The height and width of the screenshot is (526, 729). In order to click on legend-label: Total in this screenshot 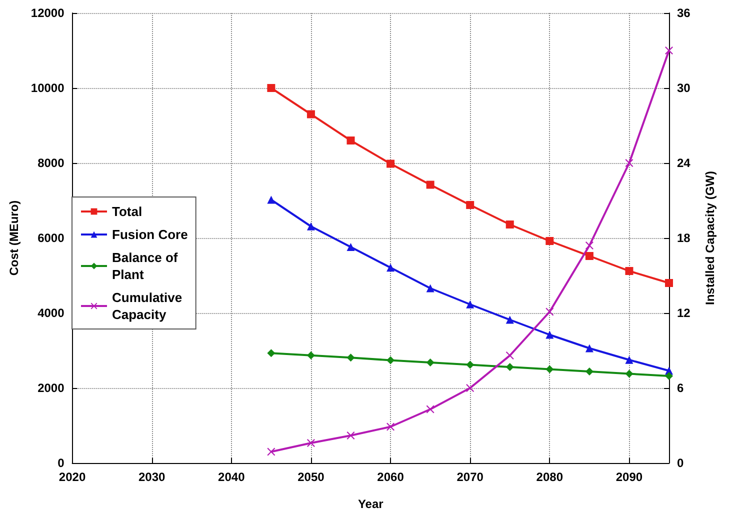, I will do `click(127, 211)`.